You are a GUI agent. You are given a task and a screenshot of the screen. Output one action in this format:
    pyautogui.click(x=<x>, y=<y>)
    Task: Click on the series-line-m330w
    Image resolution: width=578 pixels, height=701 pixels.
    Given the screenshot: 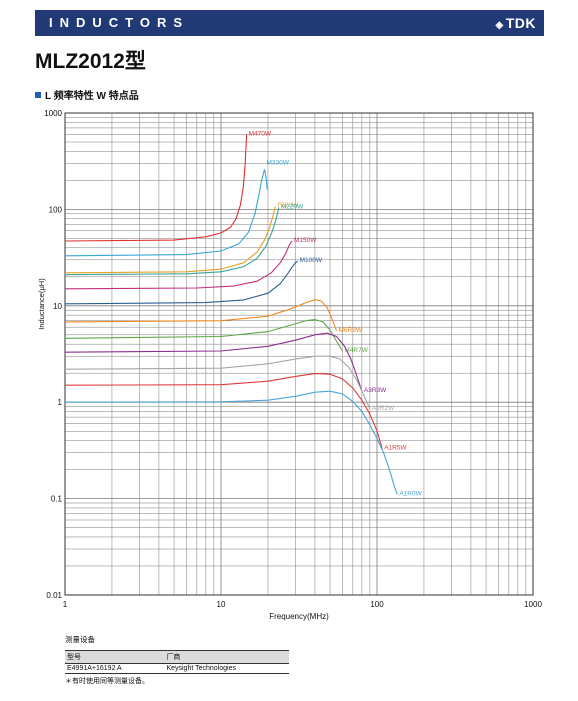 What is the action you would take?
    pyautogui.click(x=166, y=213)
    